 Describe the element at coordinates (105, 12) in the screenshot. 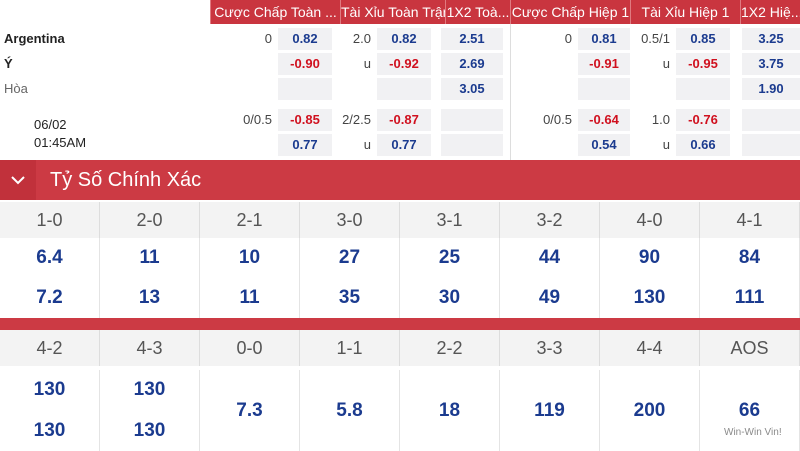

I see `corner` at that location.